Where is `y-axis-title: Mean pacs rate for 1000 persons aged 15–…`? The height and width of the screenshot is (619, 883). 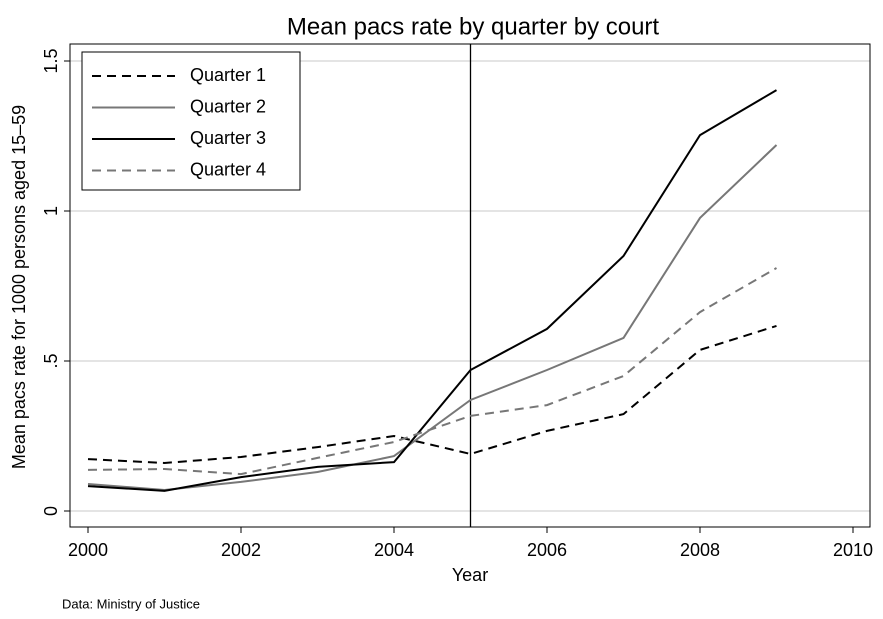 y-axis-title: Mean pacs rate for 1000 persons aged 15–… is located at coordinates (19, 287).